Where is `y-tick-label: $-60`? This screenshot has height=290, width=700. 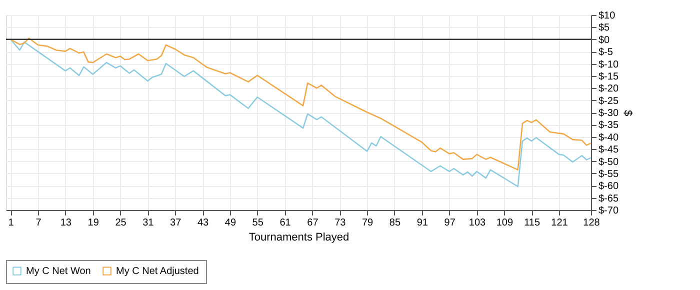 y-tick-label: $-60 is located at coordinates (608, 186).